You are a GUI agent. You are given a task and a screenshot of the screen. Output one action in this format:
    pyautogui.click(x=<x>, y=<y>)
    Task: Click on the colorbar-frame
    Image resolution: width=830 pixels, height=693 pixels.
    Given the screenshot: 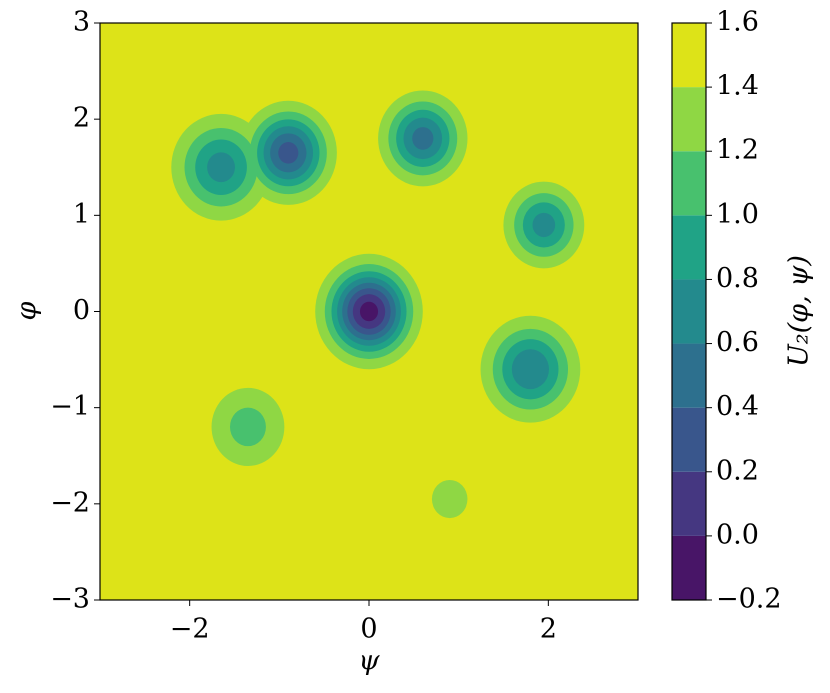 What is the action you would take?
    pyautogui.click(x=689, y=311)
    